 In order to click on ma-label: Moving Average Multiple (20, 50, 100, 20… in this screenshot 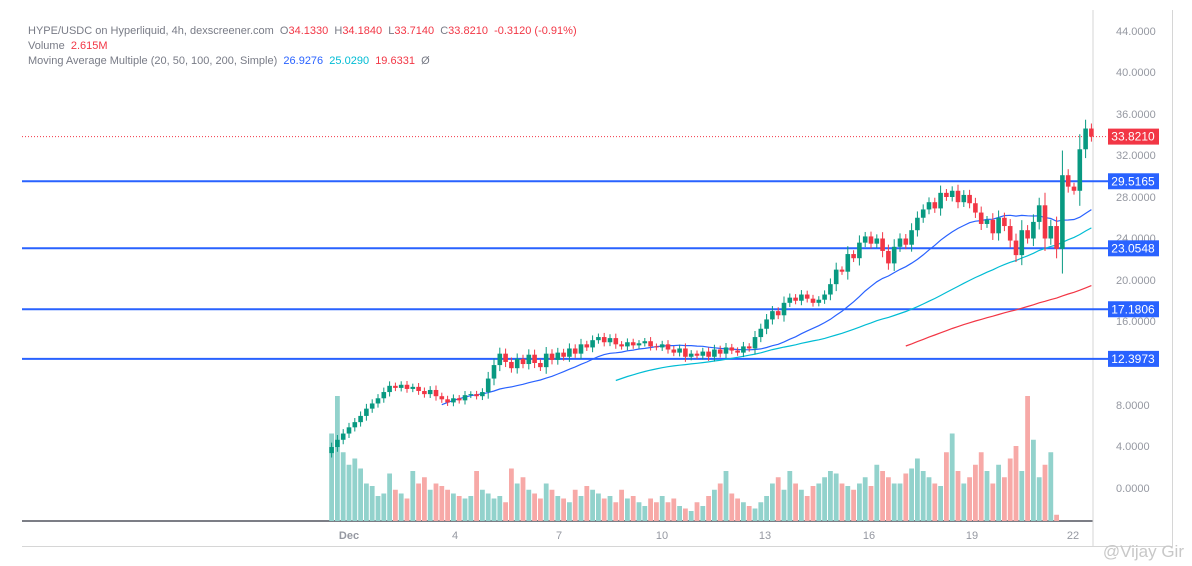, I will do `click(153, 61)`.